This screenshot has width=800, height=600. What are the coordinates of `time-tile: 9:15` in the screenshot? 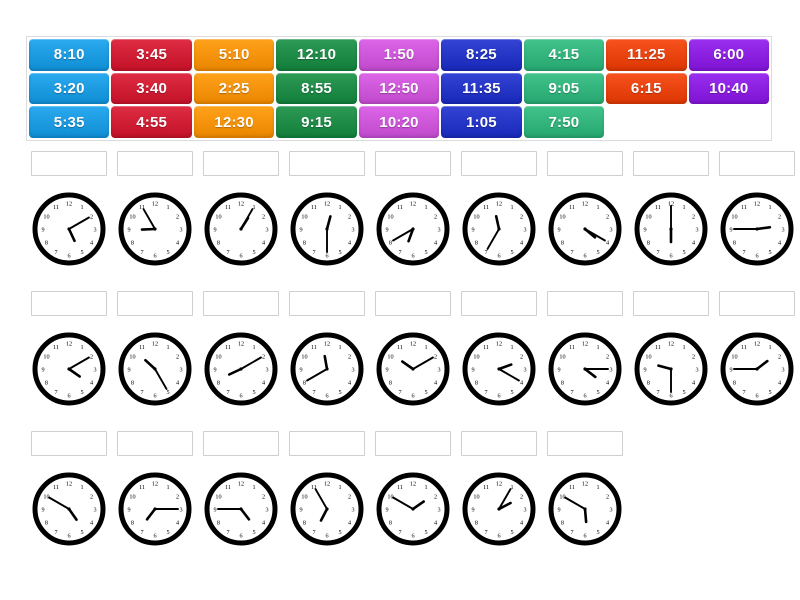 It's located at (316, 122).